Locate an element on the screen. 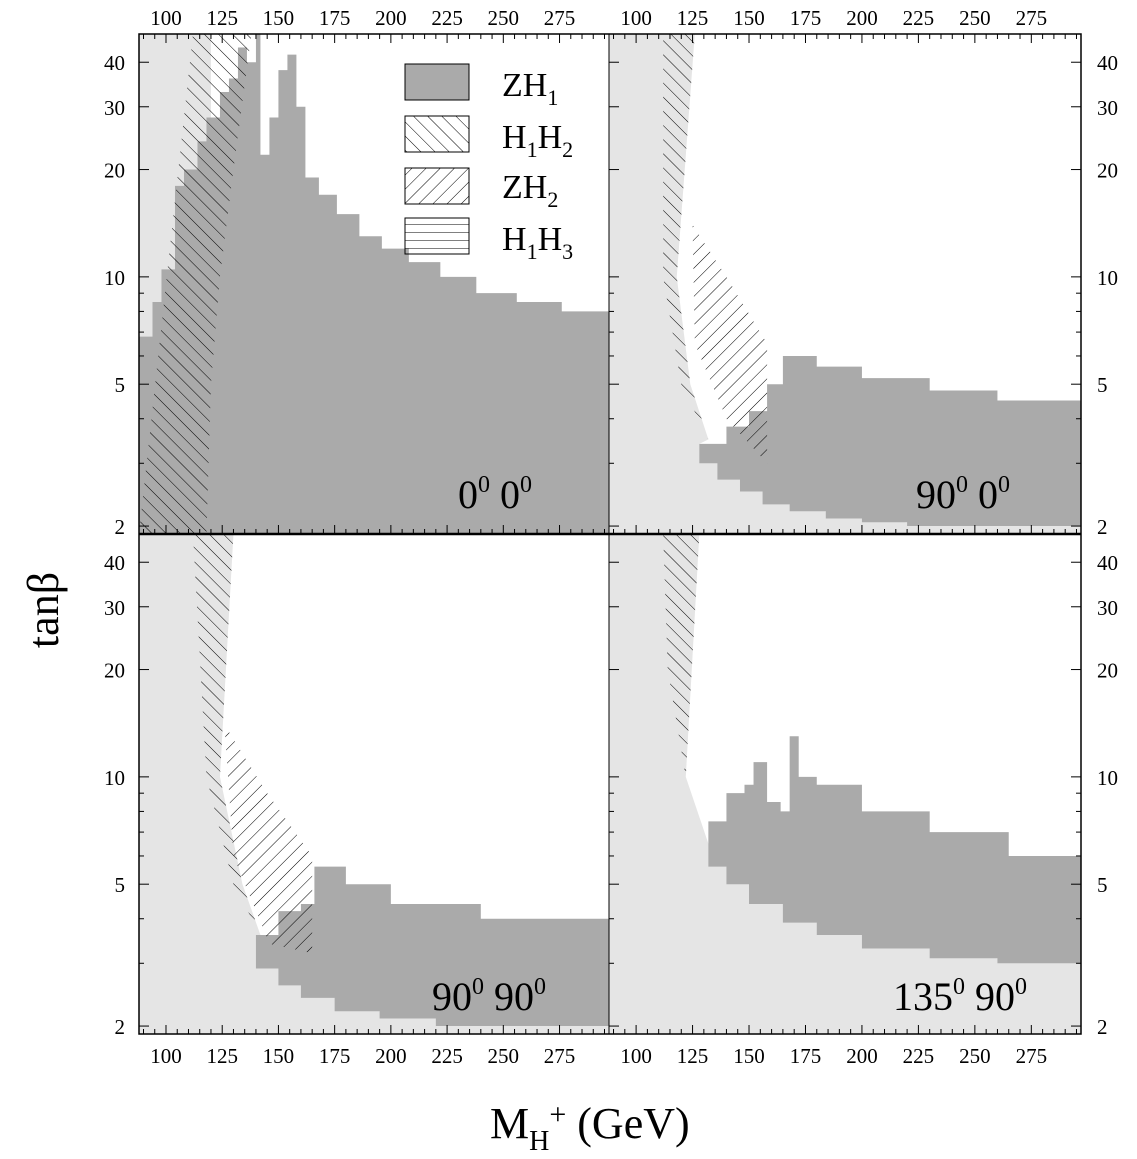  legend: ZH1 H1H2 ZH2 H1H3 is located at coordinates (488, 163).